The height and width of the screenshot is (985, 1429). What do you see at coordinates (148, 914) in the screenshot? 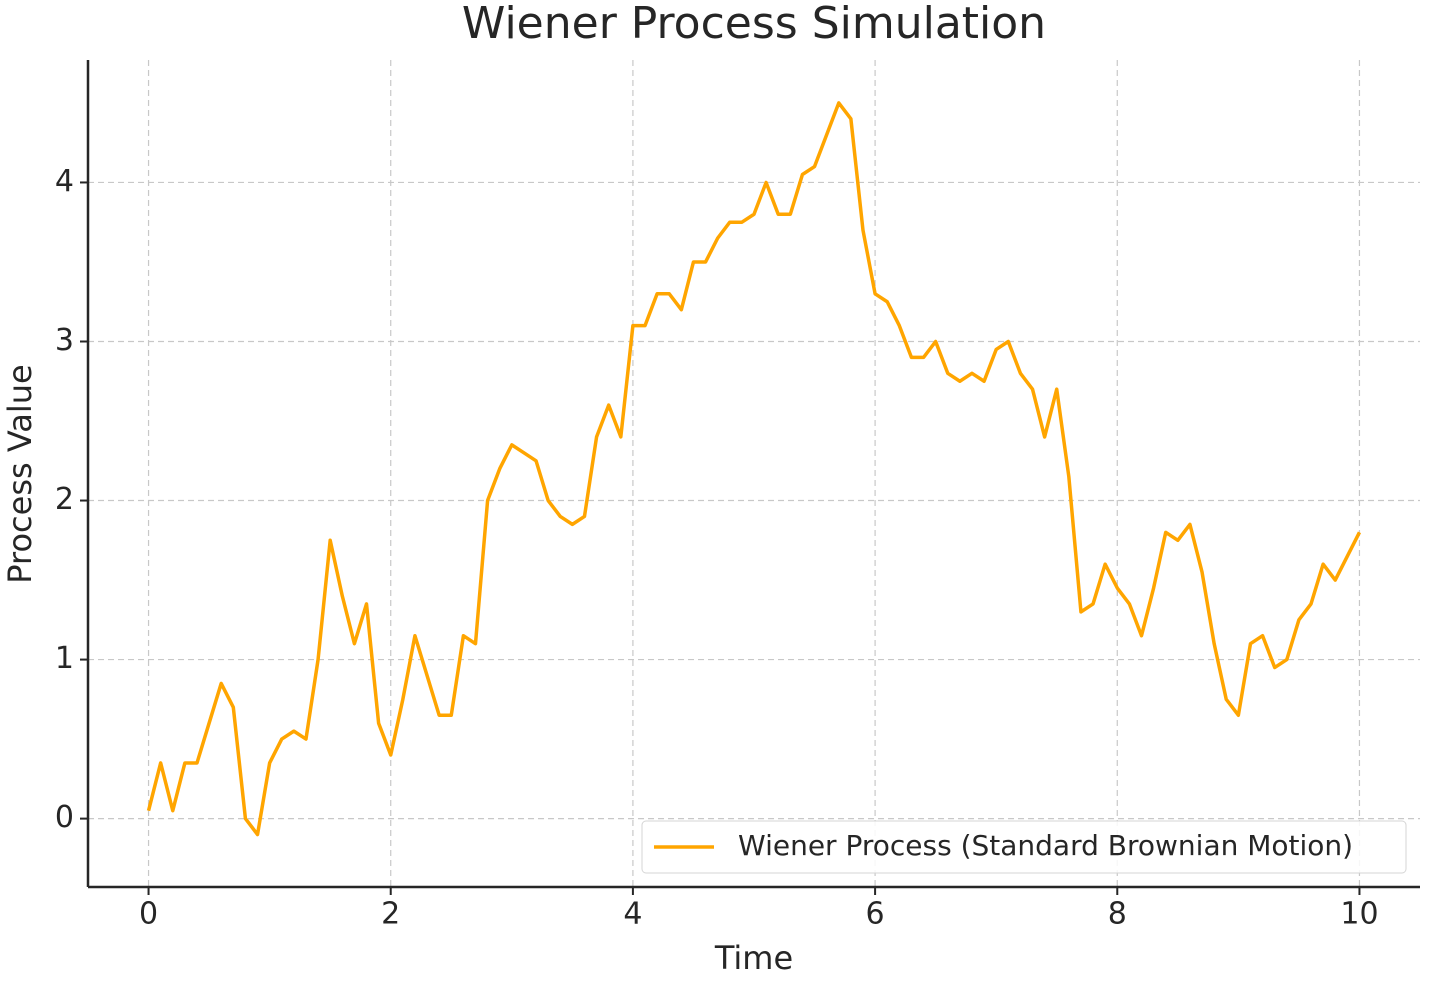
I see `x-tick-label: 0` at bounding box center [148, 914].